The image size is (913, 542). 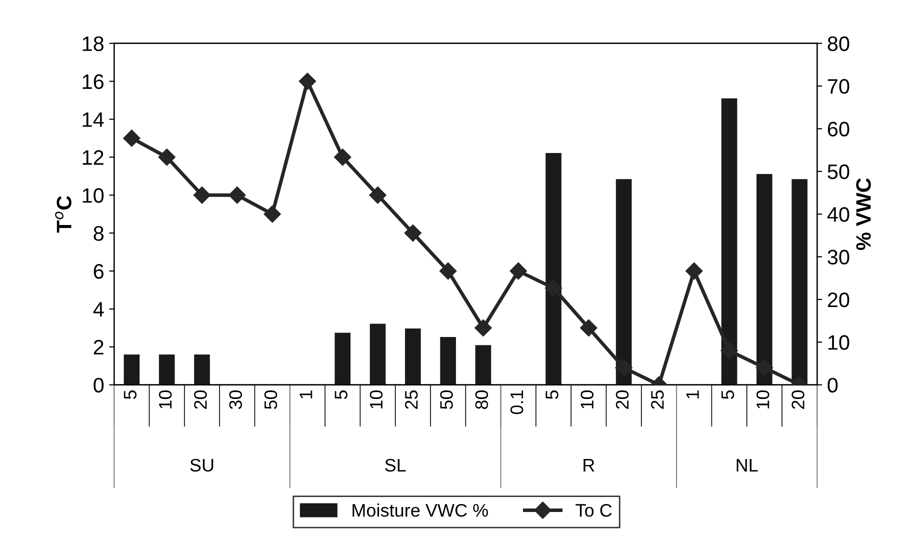 What do you see at coordinates (863, 214) in the screenshot?
I see `y2-axis-title: % VWC` at bounding box center [863, 214].